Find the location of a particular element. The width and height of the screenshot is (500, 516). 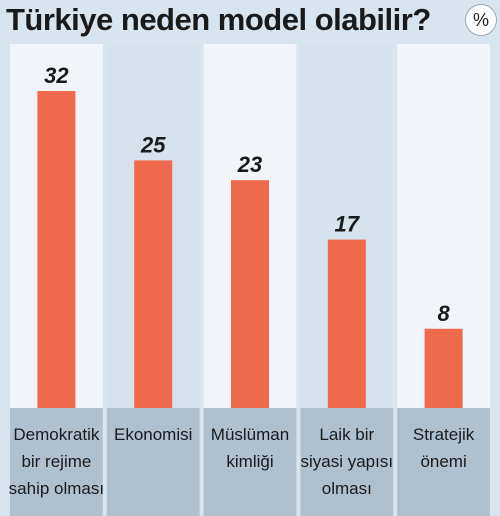

category-label: Demokratik is located at coordinates (56, 434).